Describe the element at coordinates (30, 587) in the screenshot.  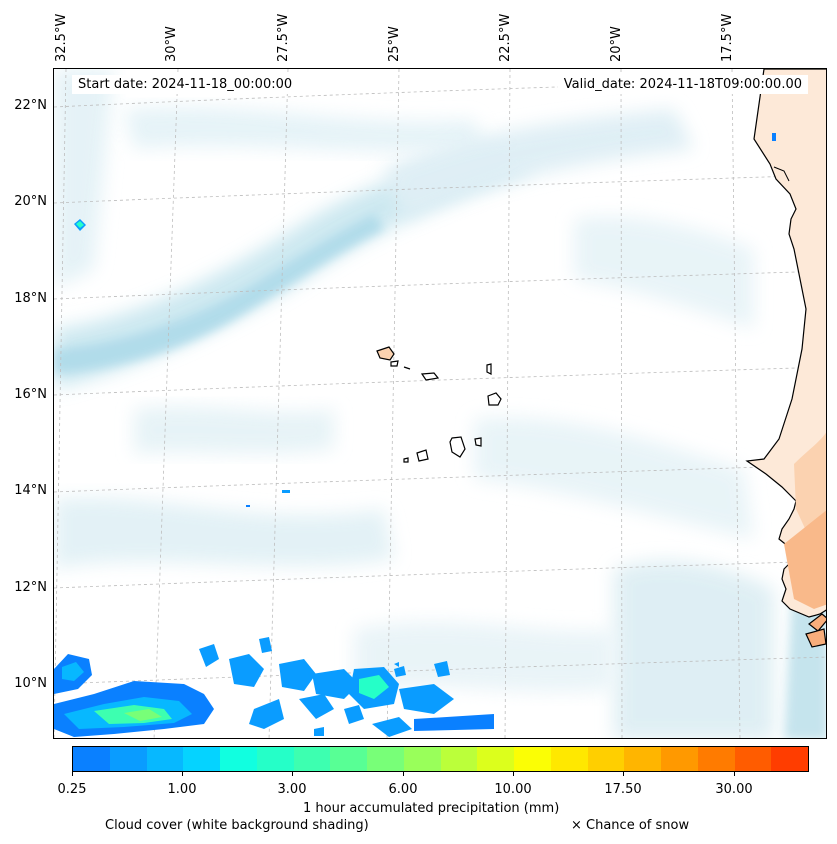
I see `lat-label-12n: 12°N` at that location.